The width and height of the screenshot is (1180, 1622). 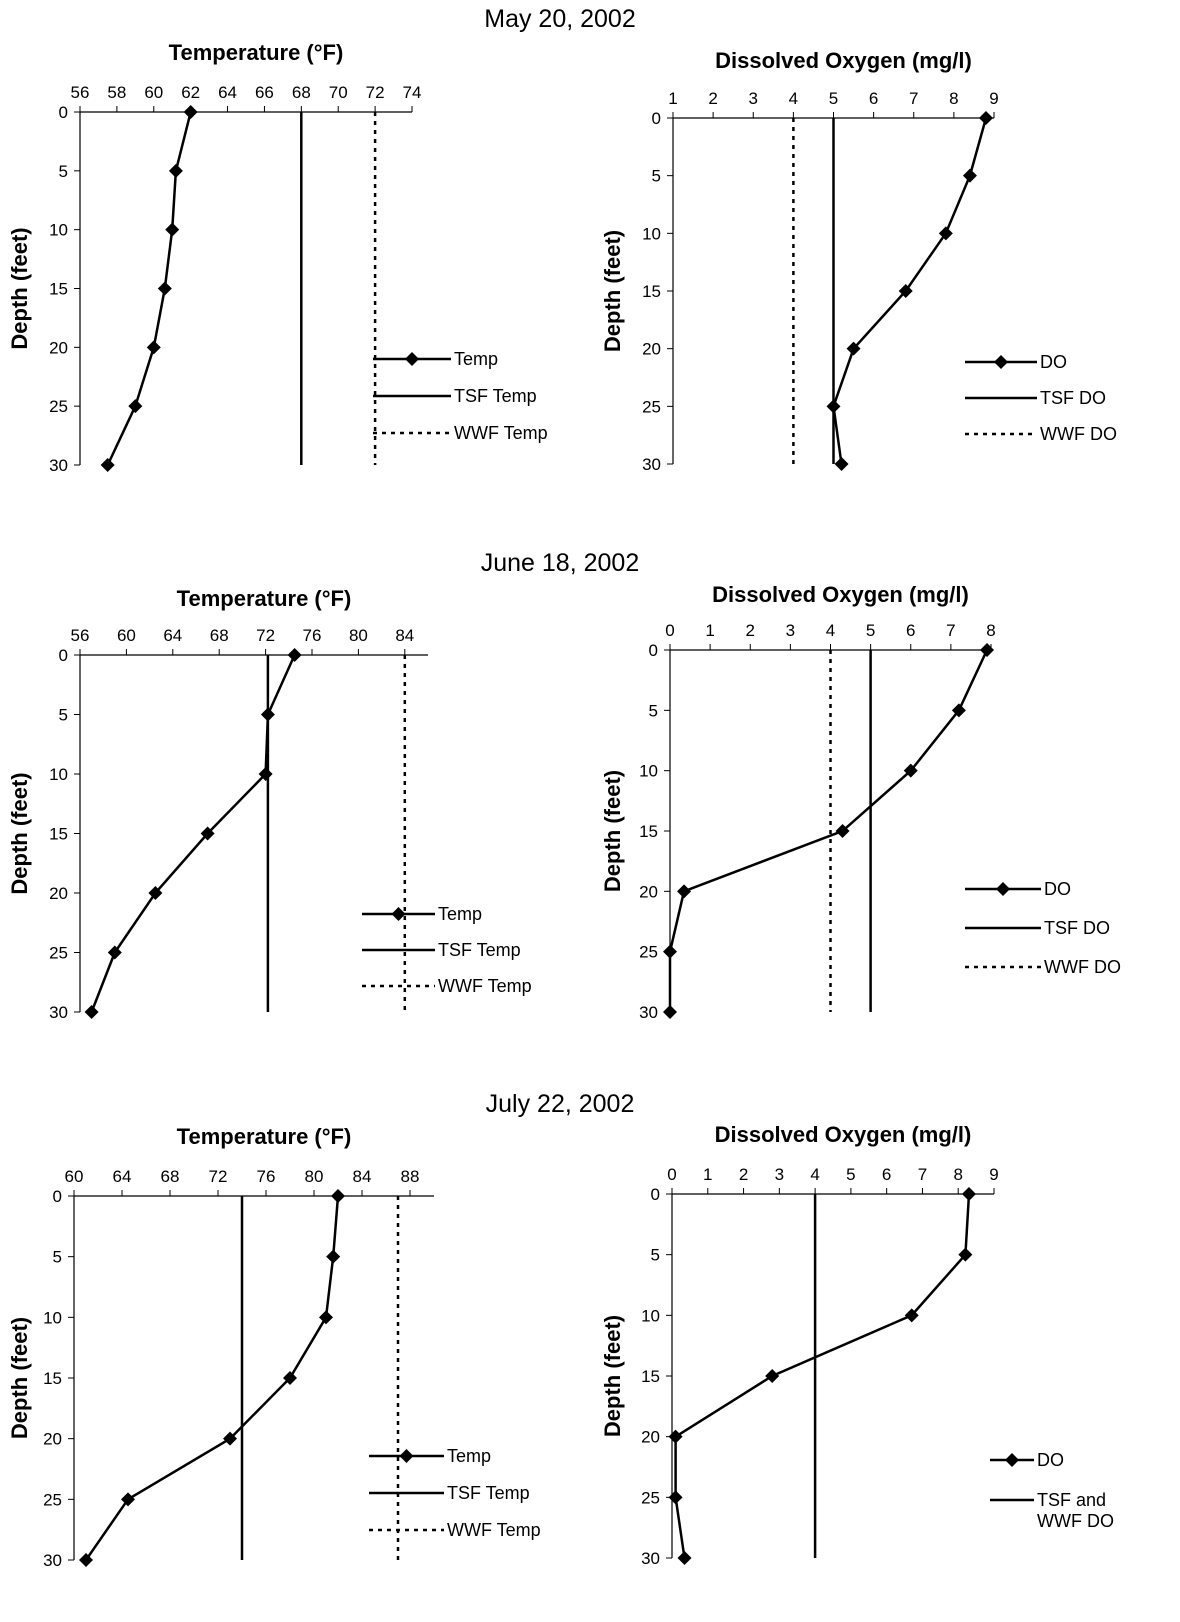 What do you see at coordinates (256, 52) in the screenshot?
I see `chart-title: Temperature (°F)` at bounding box center [256, 52].